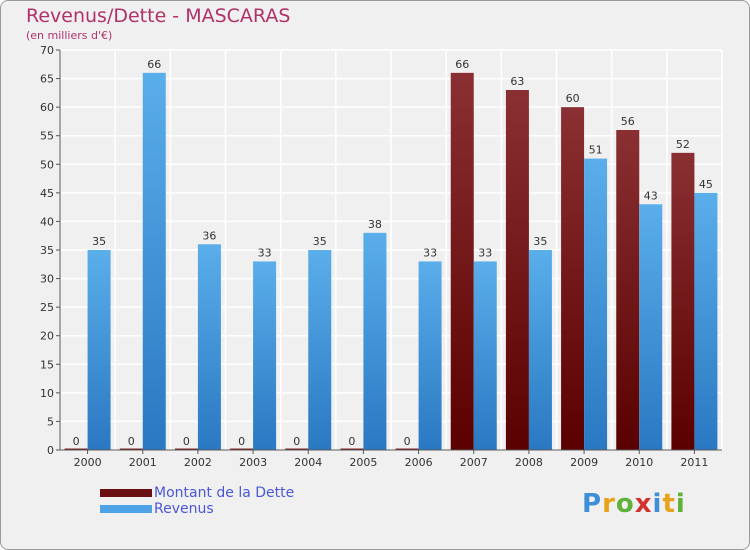  Describe the element at coordinates (584, 462) in the screenshot. I see `x-tick-label: 2009` at that location.